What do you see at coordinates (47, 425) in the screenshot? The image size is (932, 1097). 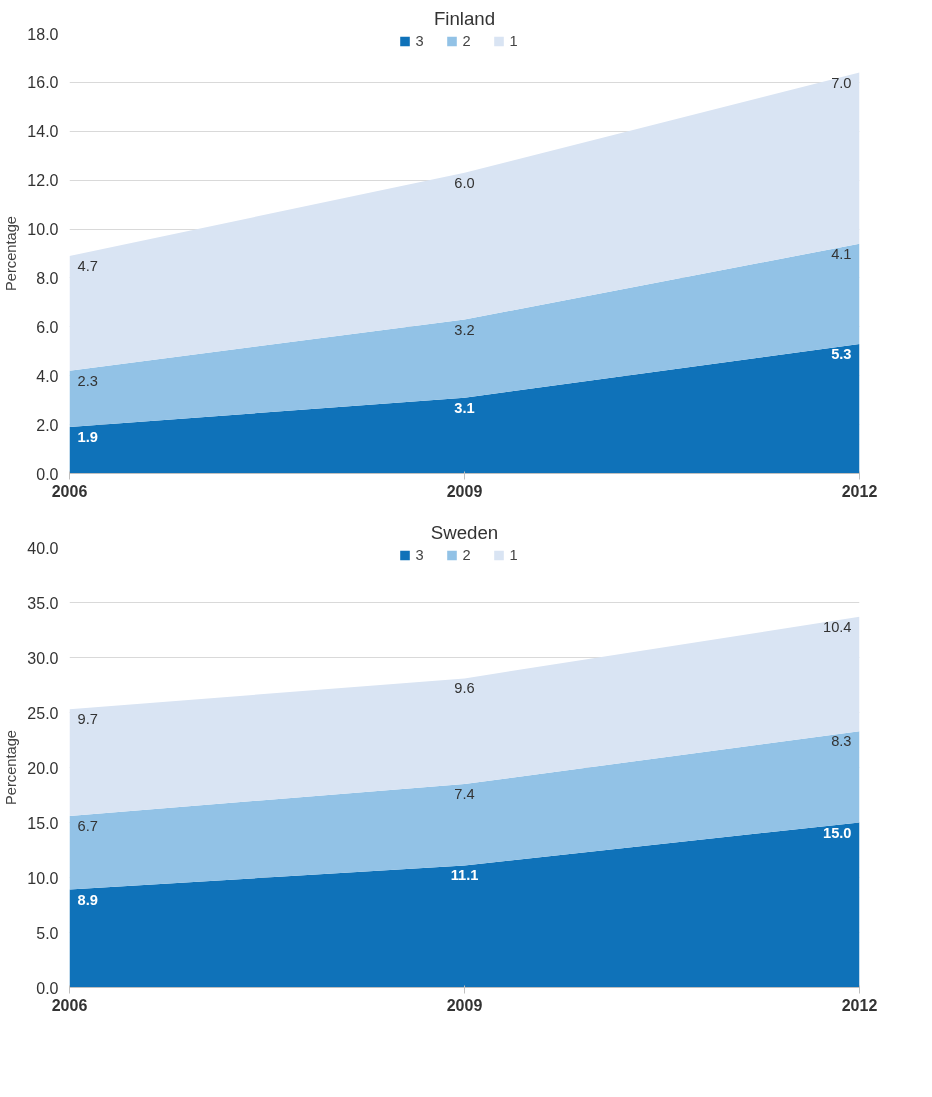 I see `y-tick-label: 2.0` at bounding box center [47, 425].